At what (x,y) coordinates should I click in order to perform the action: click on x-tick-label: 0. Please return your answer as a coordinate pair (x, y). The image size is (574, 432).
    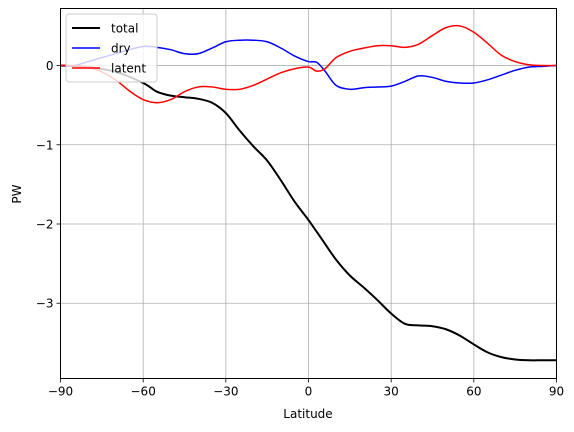
    Looking at the image, I should click on (309, 392).